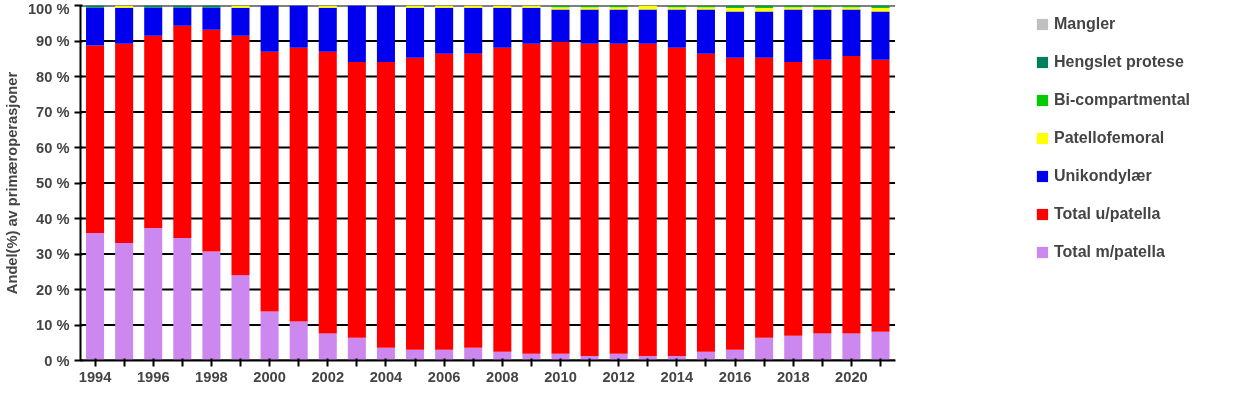  Describe the element at coordinates (95, 376) in the screenshot. I see `x-tick-label: 1994` at that location.